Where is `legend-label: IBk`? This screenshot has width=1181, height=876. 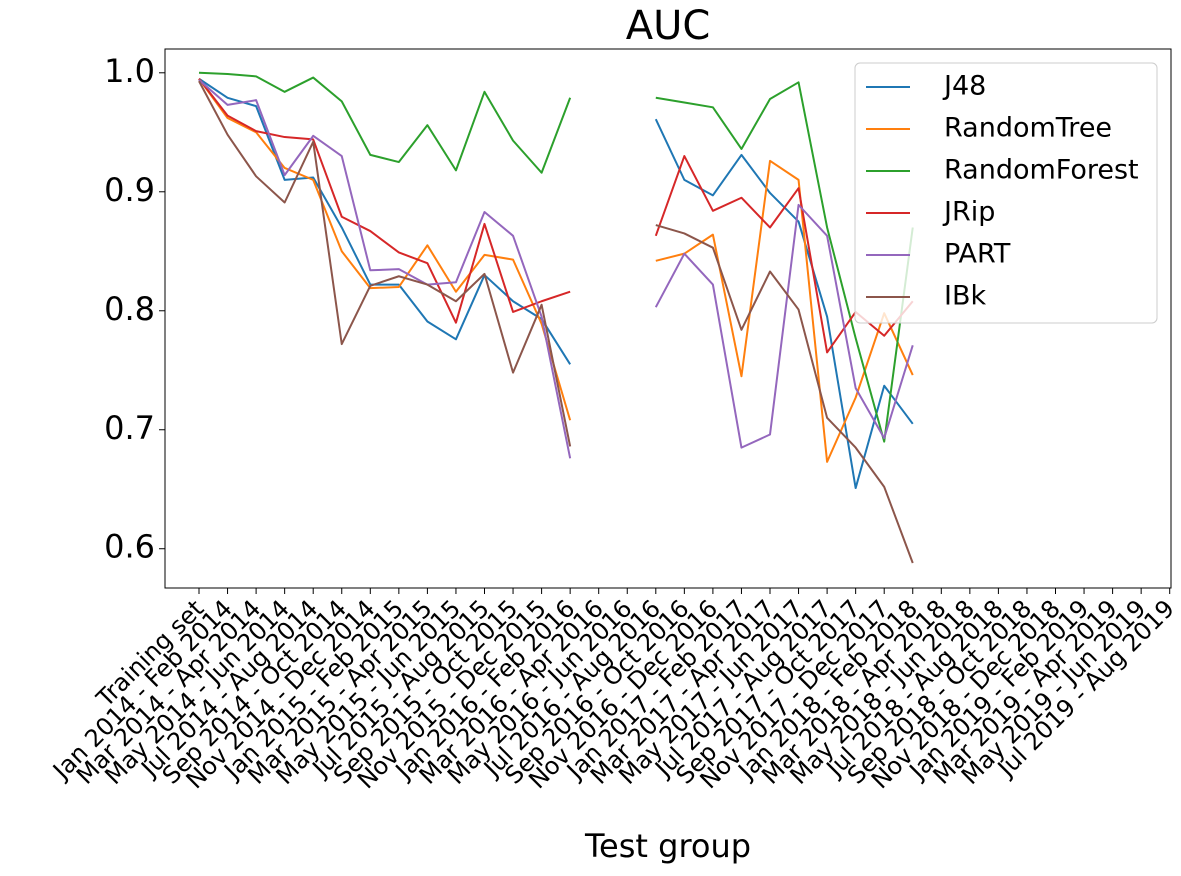 legend-label: IBk is located at coordinates (965, 296).